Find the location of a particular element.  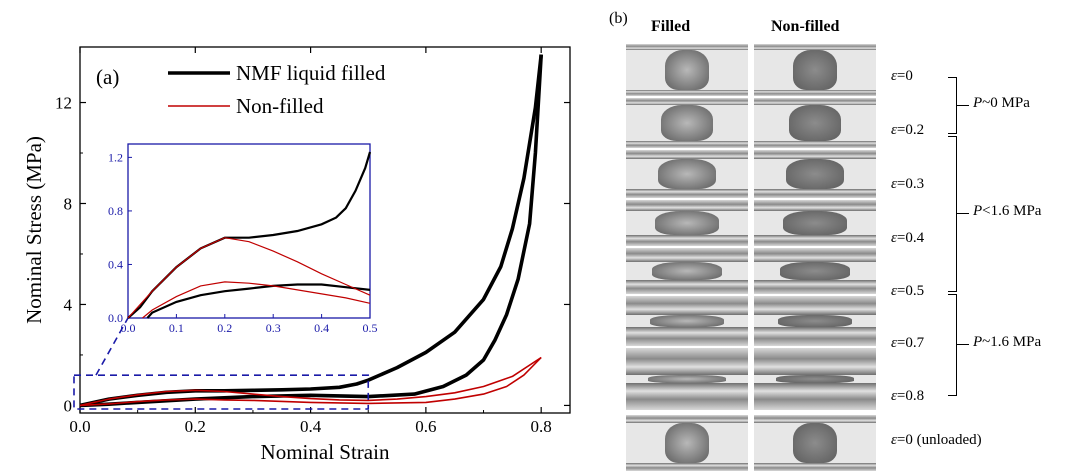

pressure-label: P~1.6 MPa is located at coordinates (1007, 342).